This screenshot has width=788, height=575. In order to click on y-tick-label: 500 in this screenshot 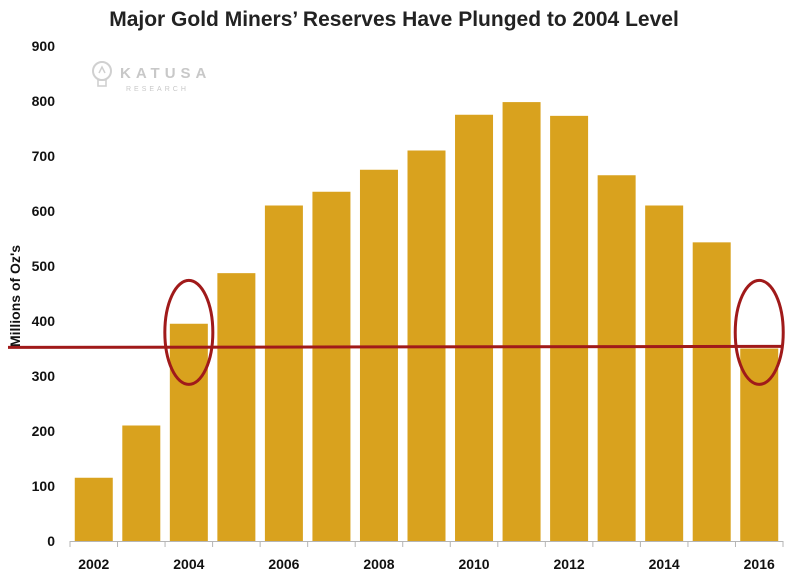, I will do `click(44, 266)`.